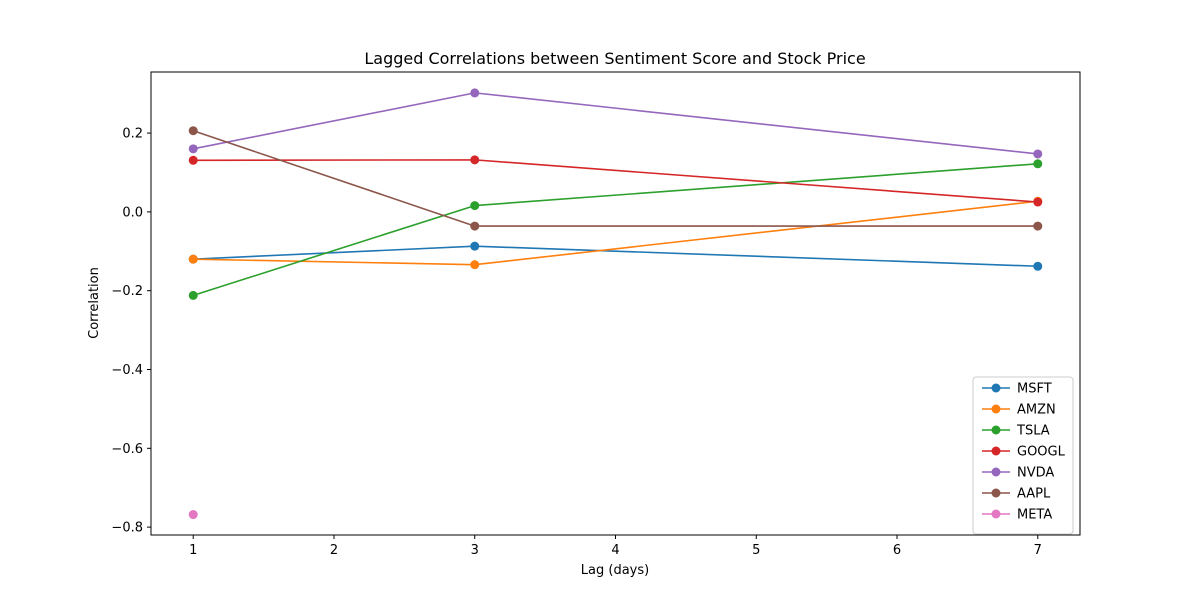 Image resolution: width=1200 pixels, height=600 pixels. What do you see at coordinates (996, 409) in the screenshot?
I see `legend-marker-amzn` at bounding box center [996, 409].